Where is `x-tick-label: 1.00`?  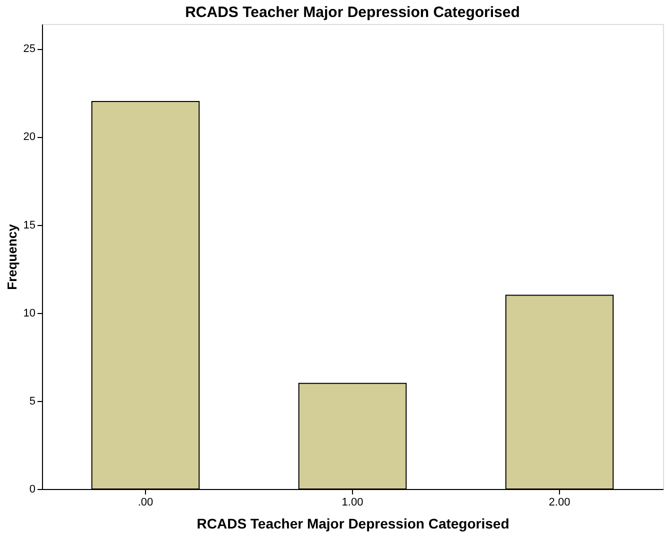 x-tick-label: 1.00 is located at coordinates (353, 502).